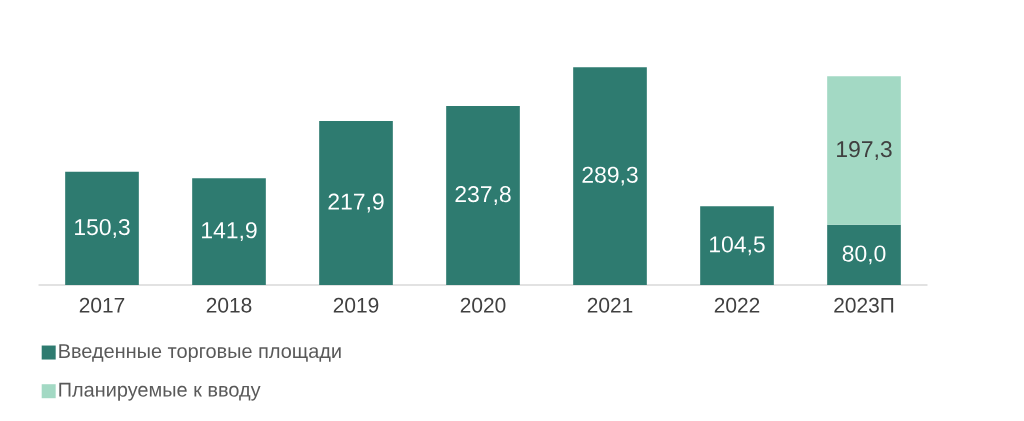 This screenshot has width=1024, height=421. I want to click on x-tick-label: 2017, so click(102, 305).